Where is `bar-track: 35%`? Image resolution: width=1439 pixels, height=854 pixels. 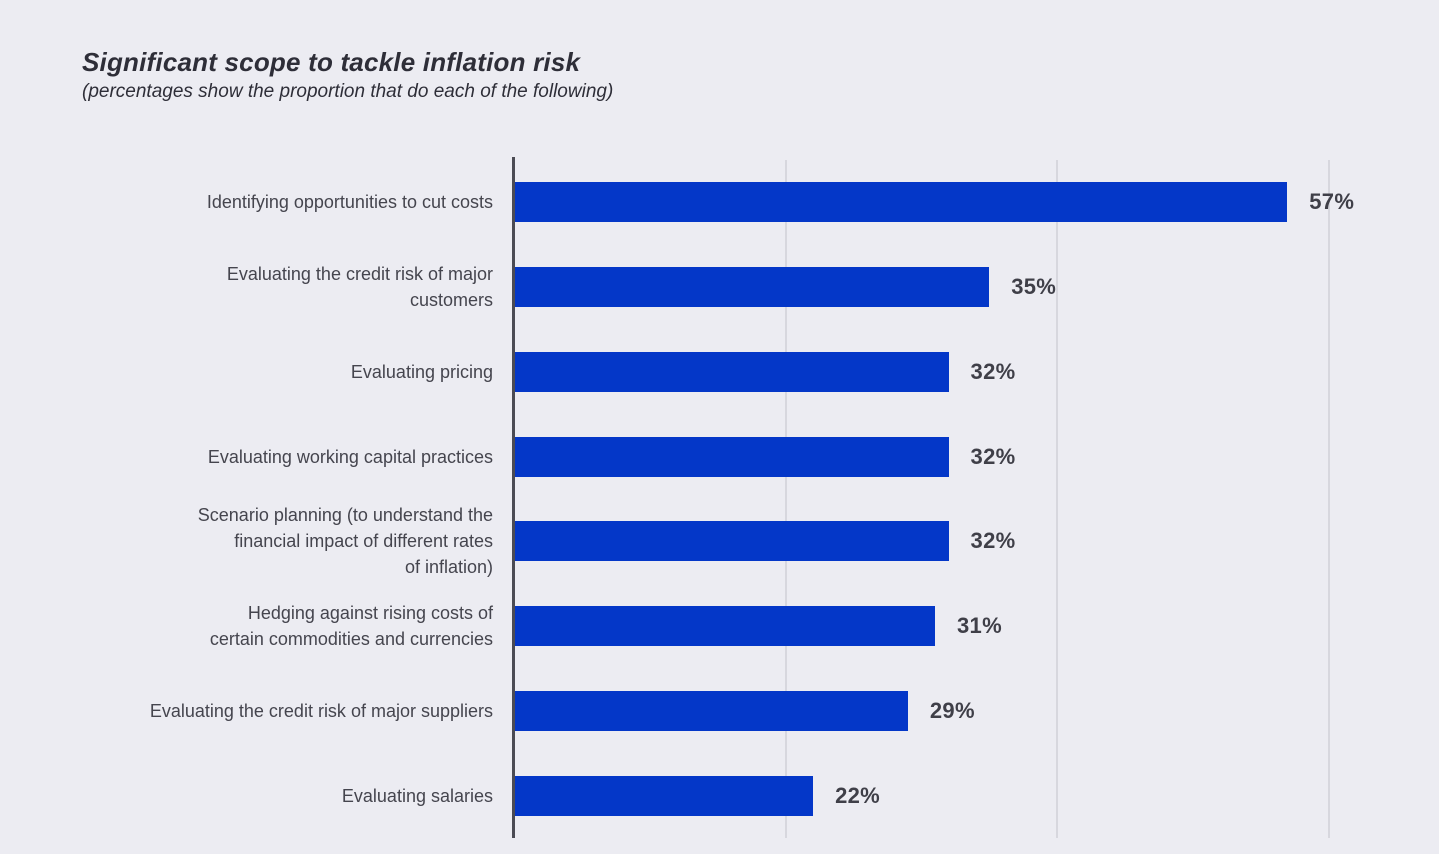
bar-track: 35% is located at coordinates (977, 287).